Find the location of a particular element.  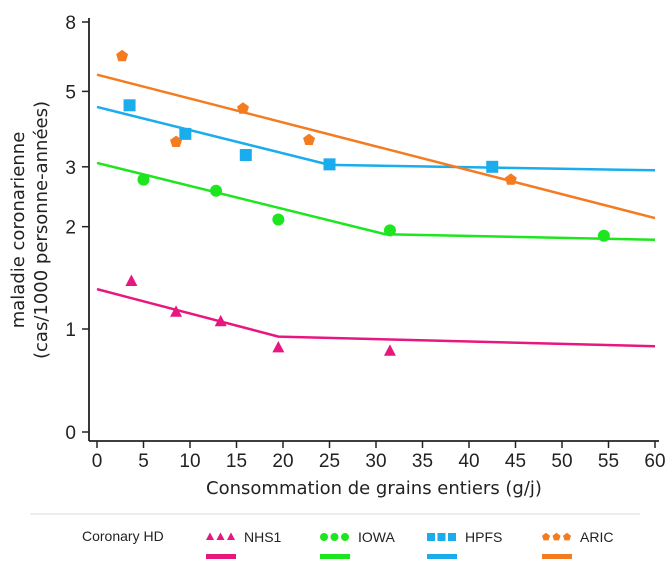

x-ticks: 0 5 10 15 20 25 30 35 40 45 50 55 60 is located at coordinates (379, 456).